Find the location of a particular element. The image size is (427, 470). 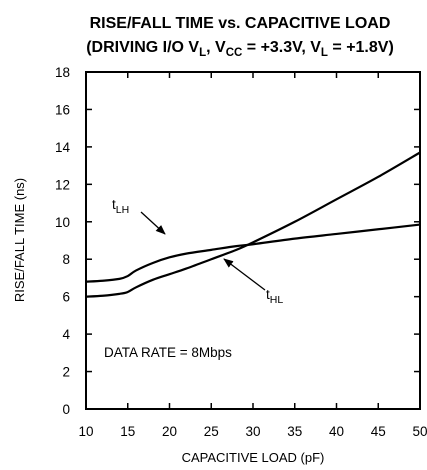

x-tick-label: 40 is located at coordinates (336, 431).